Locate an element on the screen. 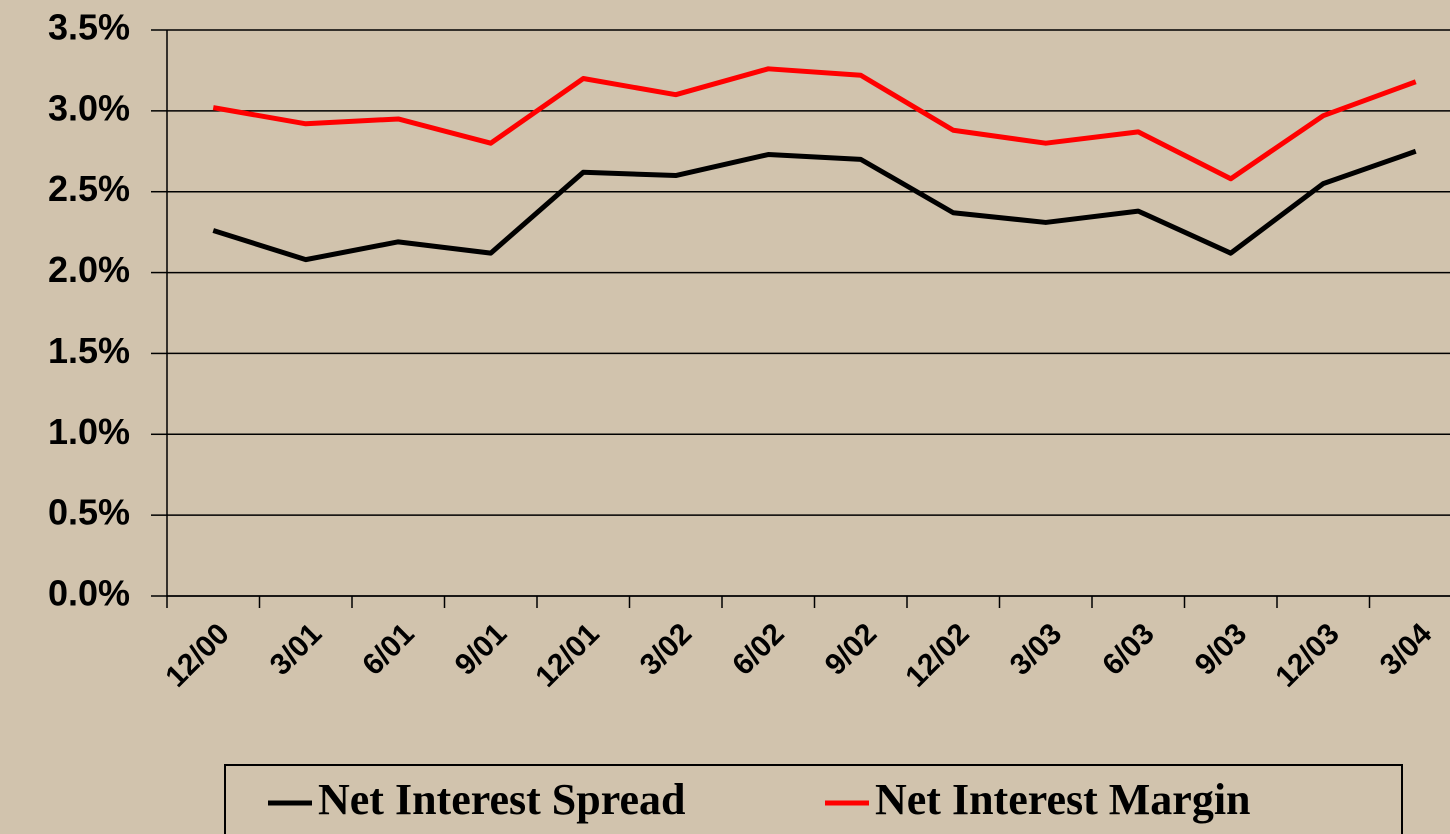 This screenshot has width=1450, height=834. y-tick-label: 1.0% is located at coordinates (89, 431).